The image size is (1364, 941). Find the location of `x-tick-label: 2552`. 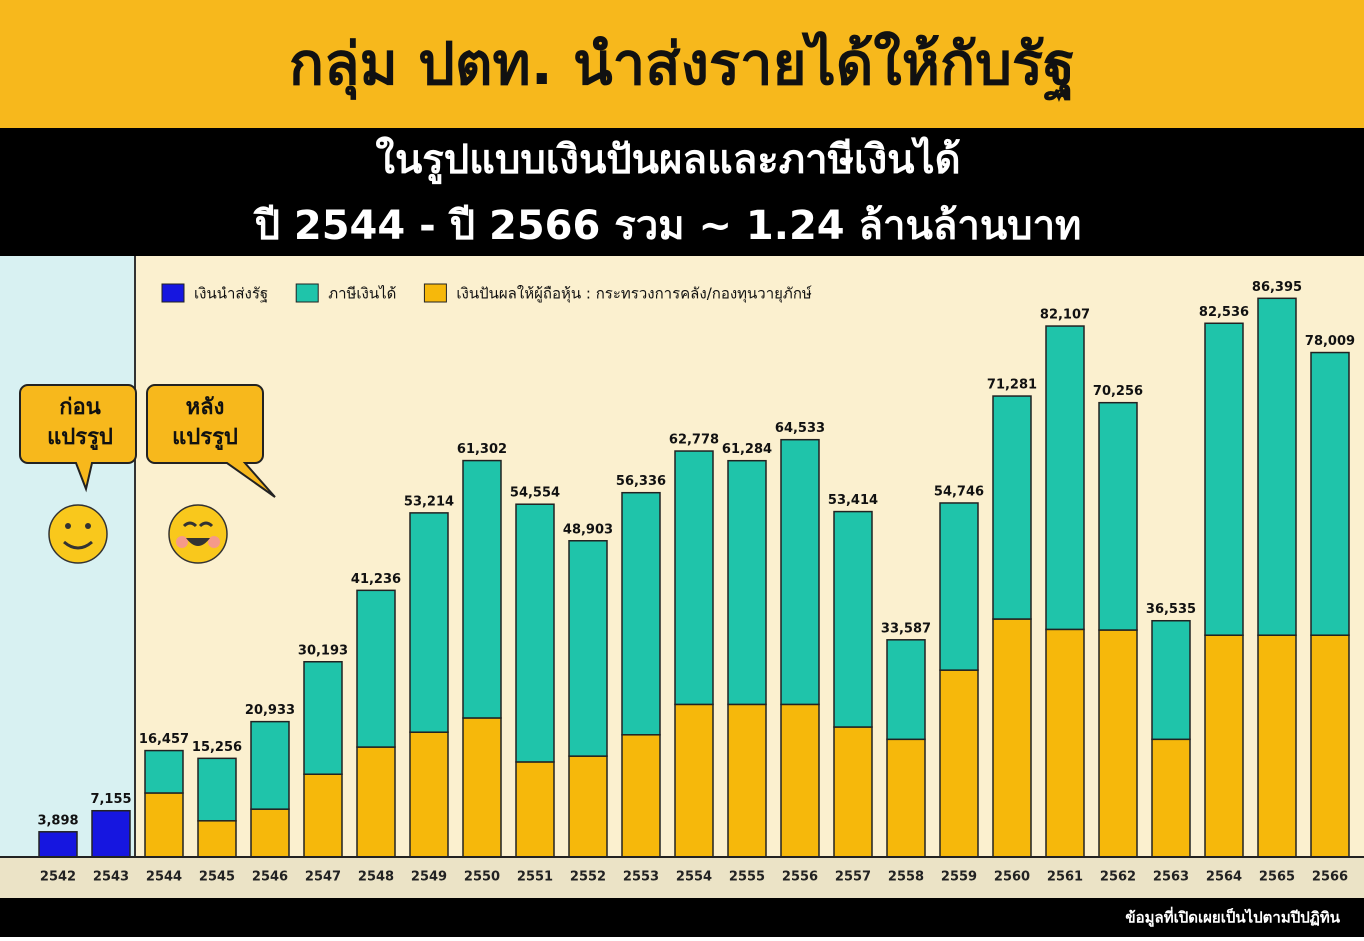

x-tick-label: 2552 is located at coordinates (588, 877).